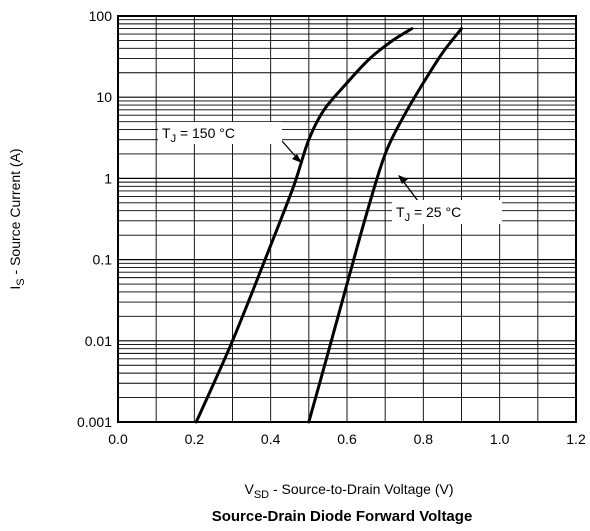 The width and height of the screenshot is (590, 531). What do you see at coordinates (271, 439) in the screenshot?
I see `x-tick-label: 0.4` at bounding box center [271, 439].